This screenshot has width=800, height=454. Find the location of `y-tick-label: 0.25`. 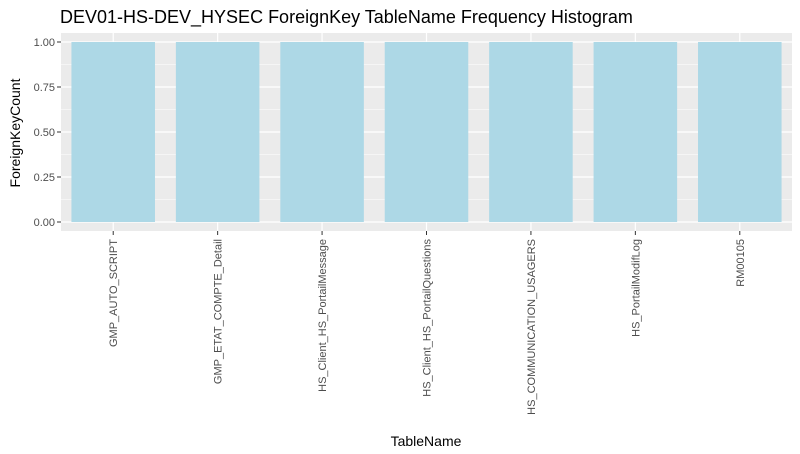

y-tick-label: 0.25 is located at coordinates (44, 178).